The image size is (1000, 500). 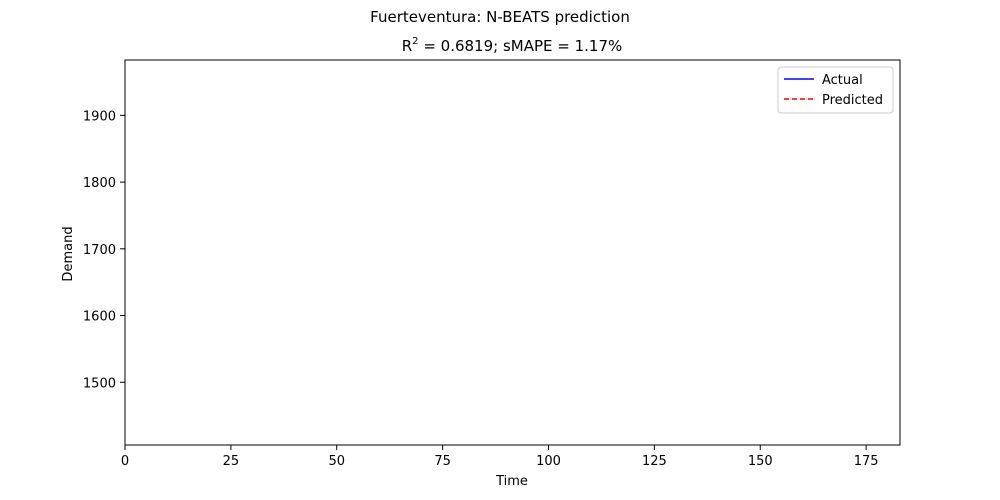 I want to click on subtitle-sup: 2, so click(x=415, y=41).